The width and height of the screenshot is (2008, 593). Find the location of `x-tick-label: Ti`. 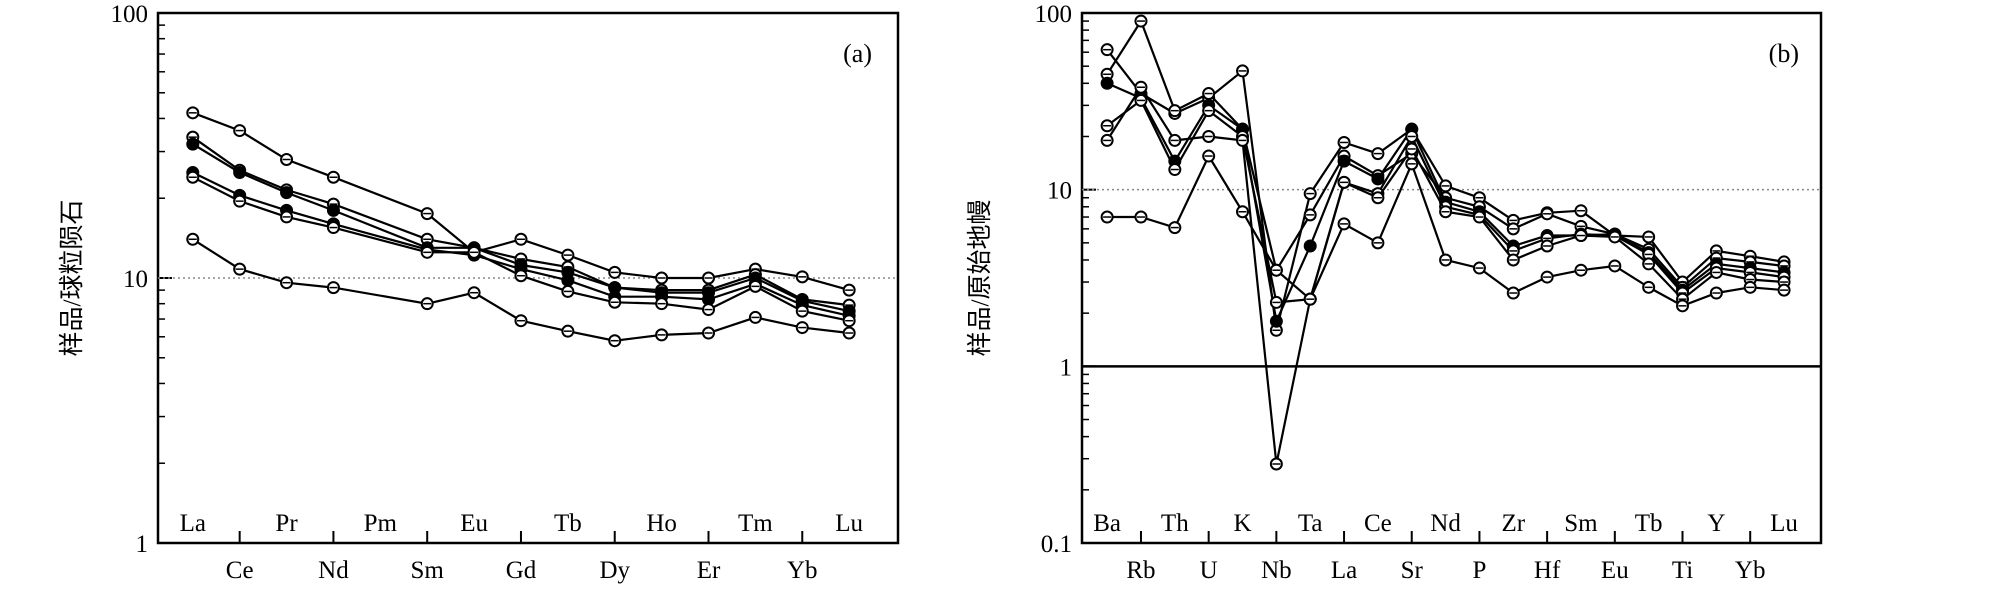

x-tick-label: Ti is located at coordinates (1682, 570).